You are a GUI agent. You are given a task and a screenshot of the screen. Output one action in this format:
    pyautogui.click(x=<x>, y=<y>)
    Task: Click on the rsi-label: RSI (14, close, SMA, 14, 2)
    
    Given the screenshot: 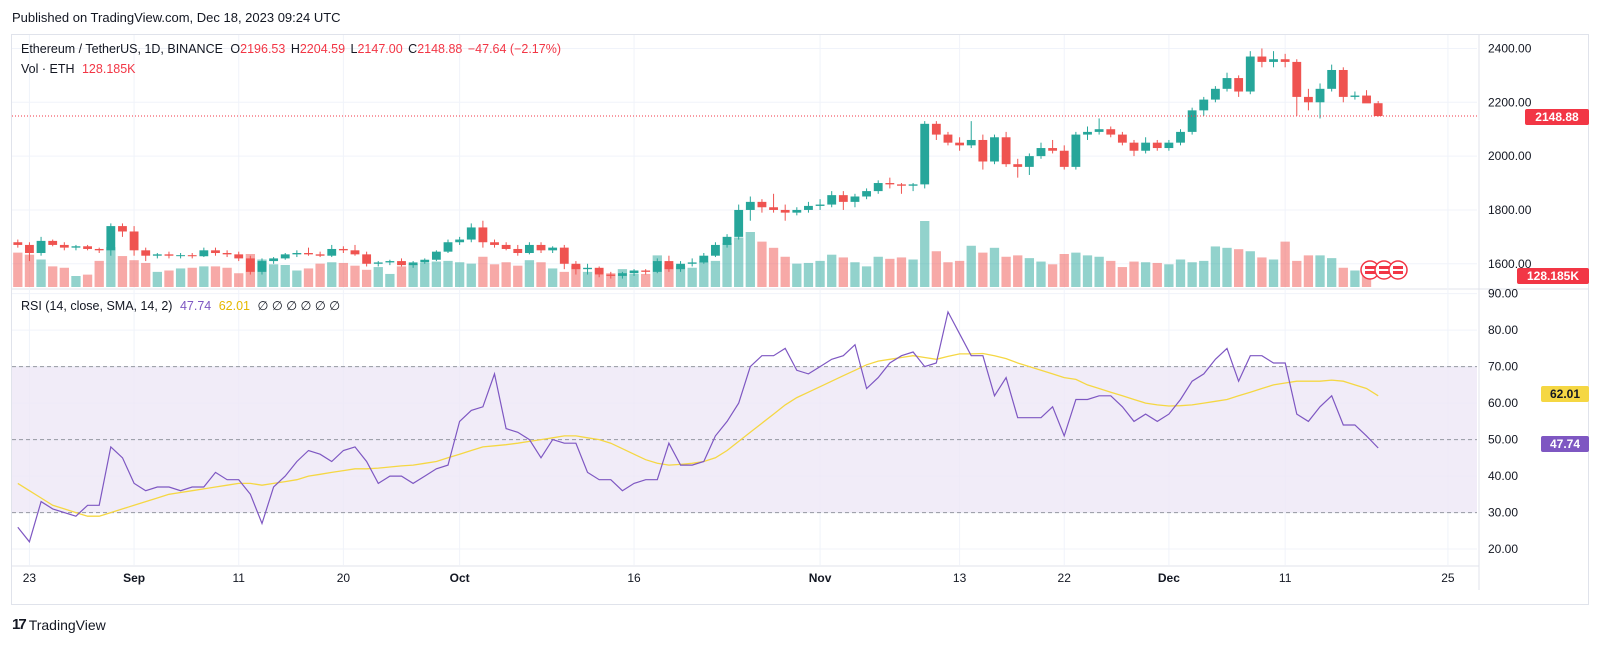 What is the action you would take?
    pyautogui.click(x=97, y=306)
    